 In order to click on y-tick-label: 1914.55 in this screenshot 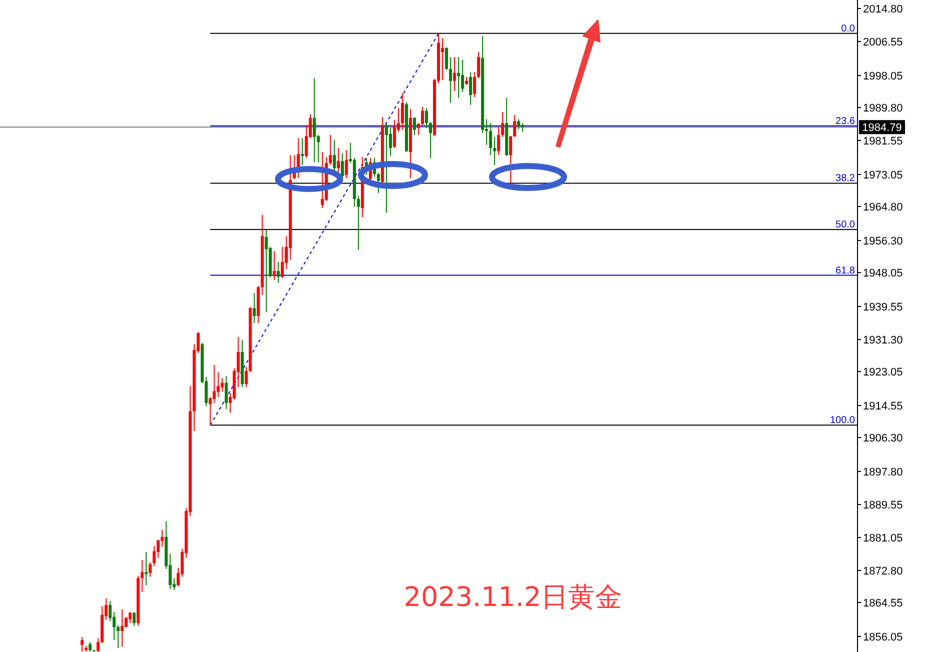, I will do `click(883, 406)`.